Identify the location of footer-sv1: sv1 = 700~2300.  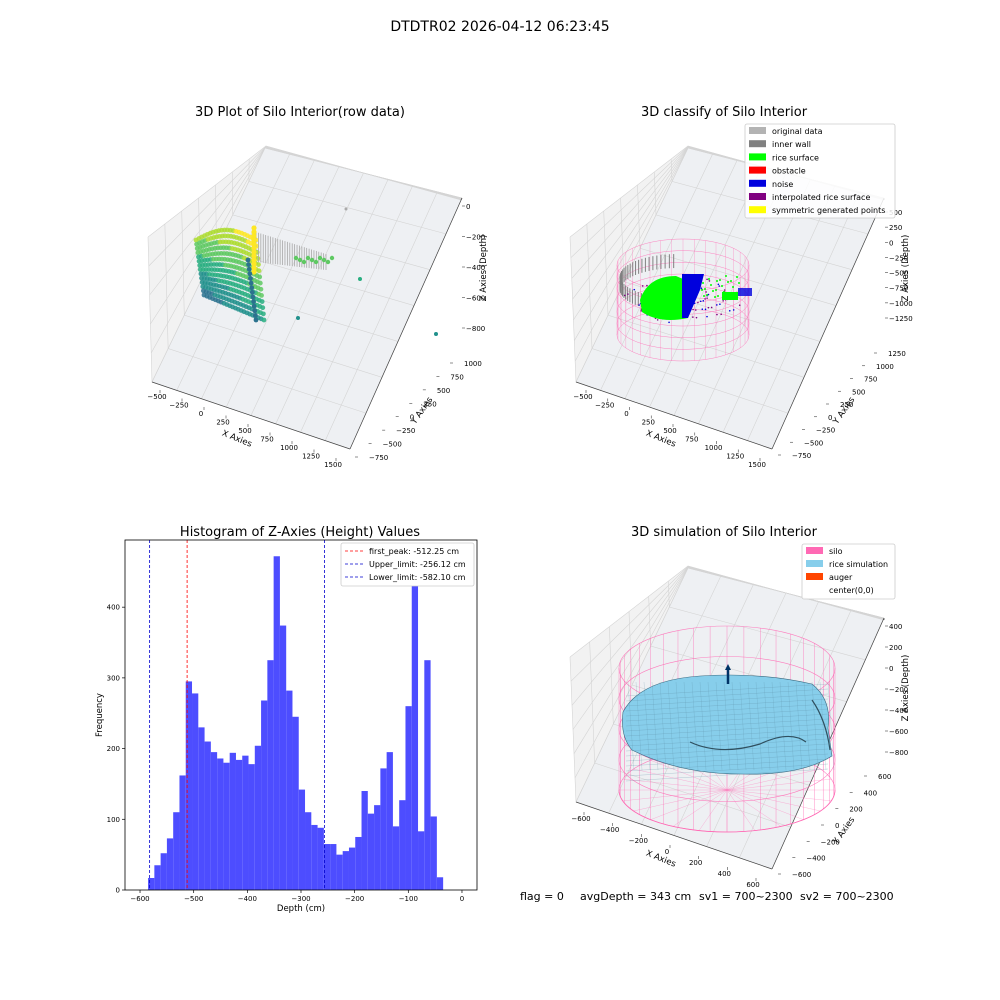
(746, 896).